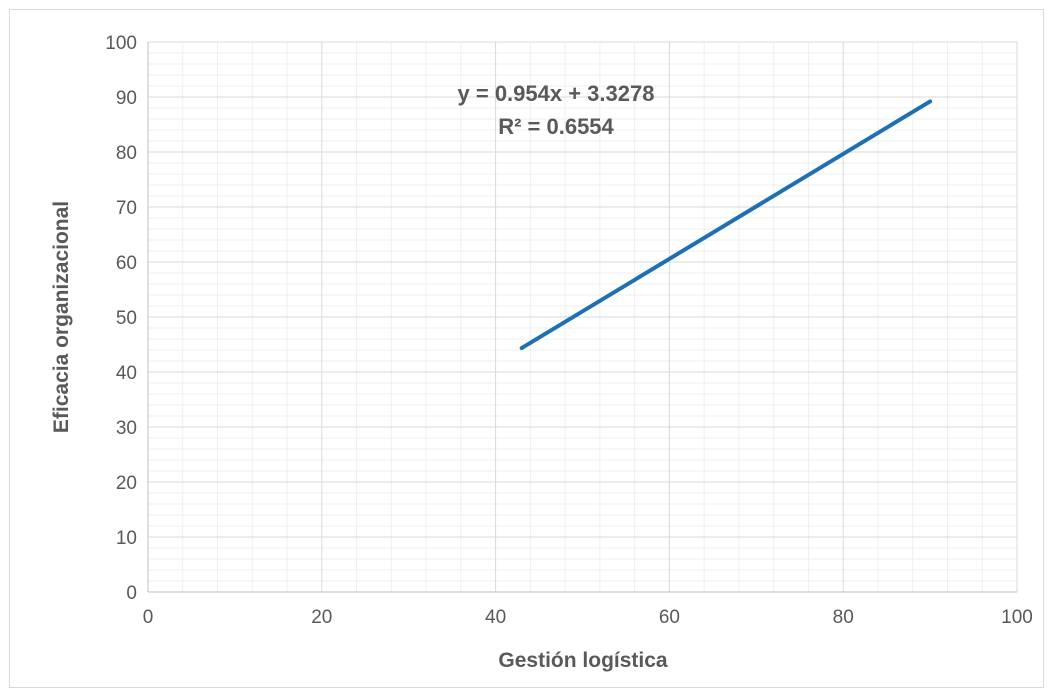 The width and height of the screenshot is (1054, 697). I want to click on trendline, so click(726, 225).